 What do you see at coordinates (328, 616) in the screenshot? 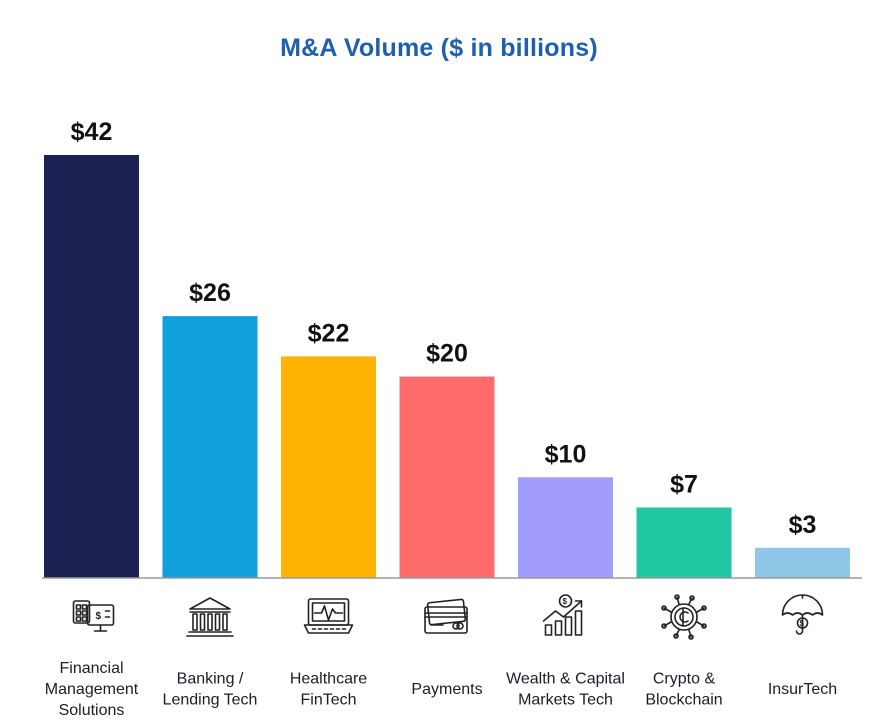
I see `heartbeat-laptop-icon` at bounding box center [328, 616].